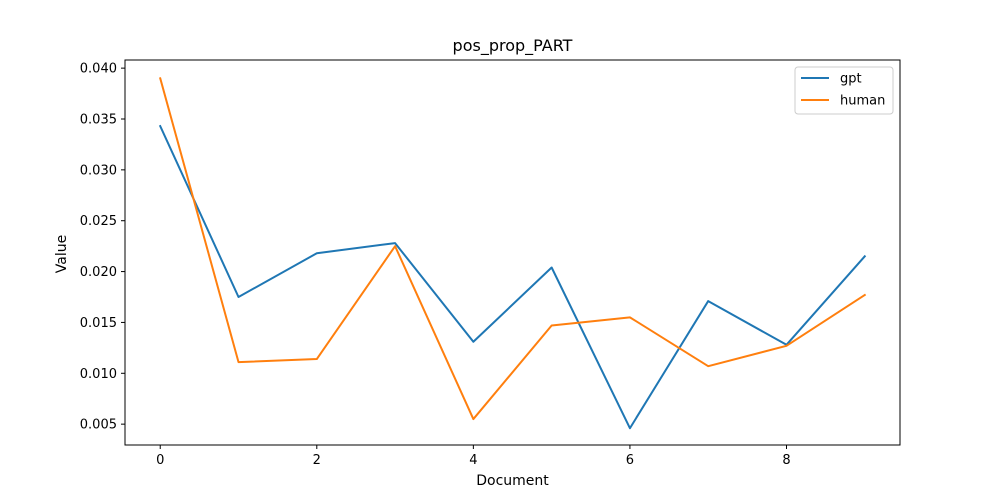 This screenshot has width=1000, height=500. What do you see at coordinates (62, 254) in the screenshot?
I see `y-axis-label: Value` at bounding box center [62, 254].